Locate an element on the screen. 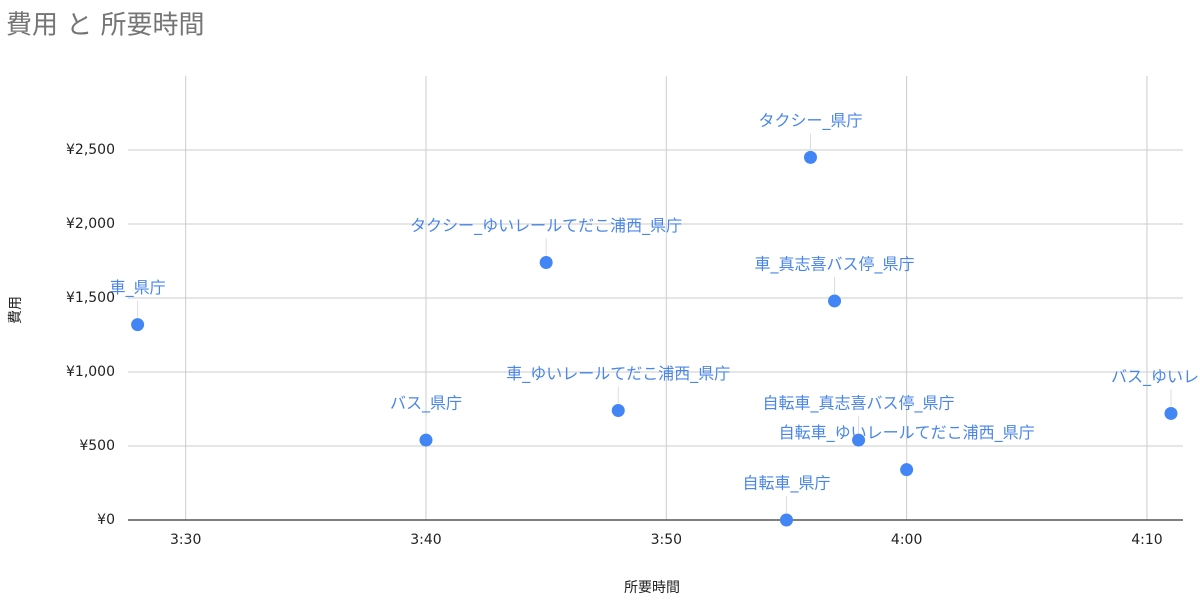 This screenshot has width=1200, height=606. point-label: 自転車_ゆいレールてだこ浦西_県庁 is located at coordinates (907, 433).